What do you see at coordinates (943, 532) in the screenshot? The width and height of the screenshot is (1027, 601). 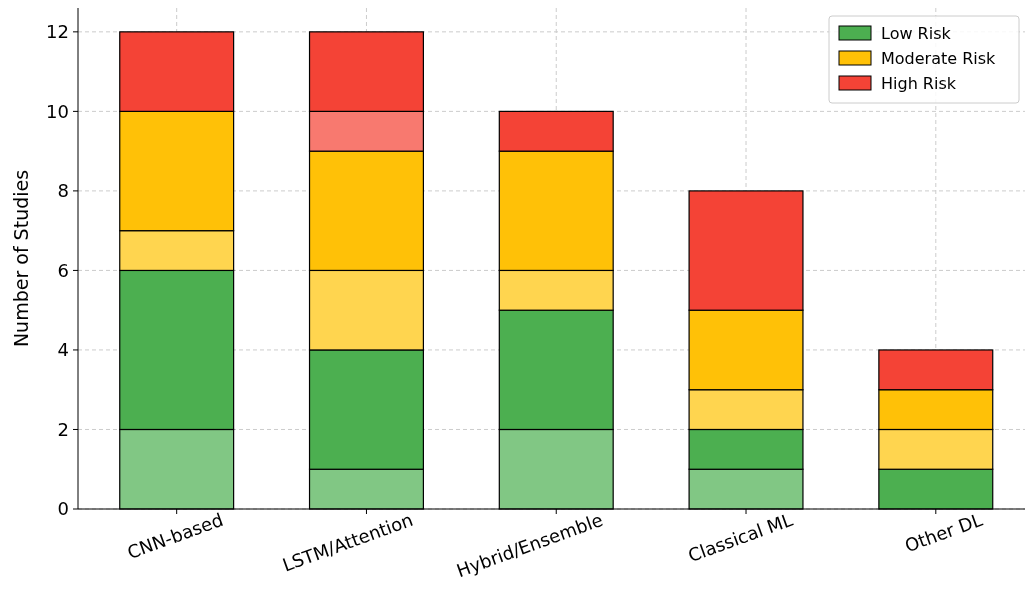 I see `x-tick-label: Other DL` at bounding box center [943, 532].